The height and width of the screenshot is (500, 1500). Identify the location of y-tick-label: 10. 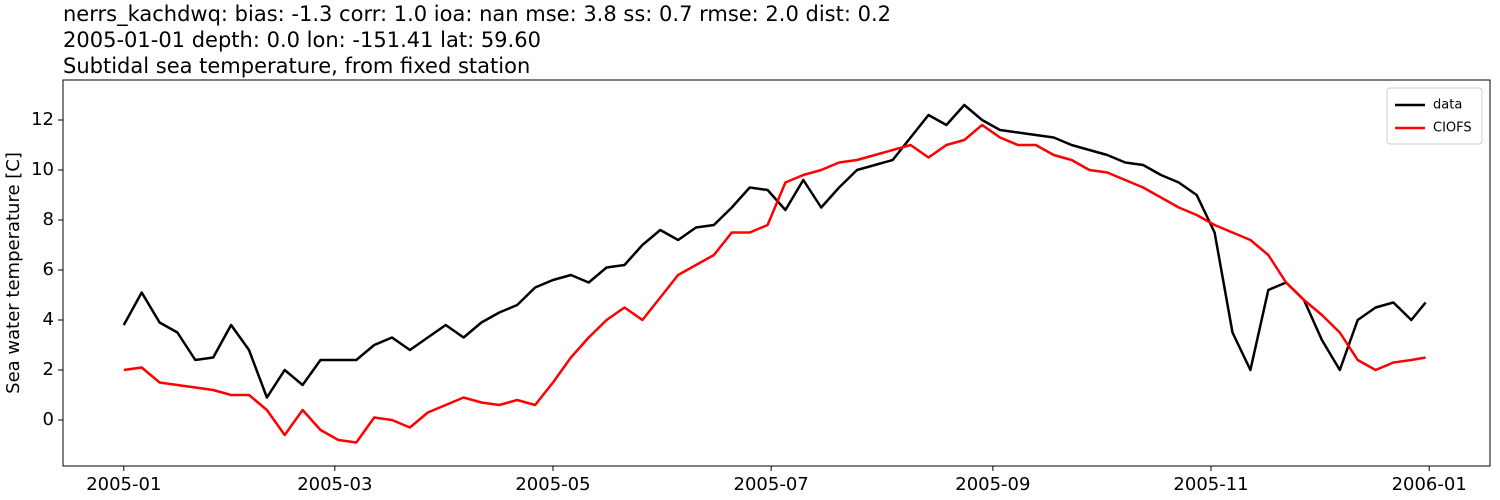
(42, 169).